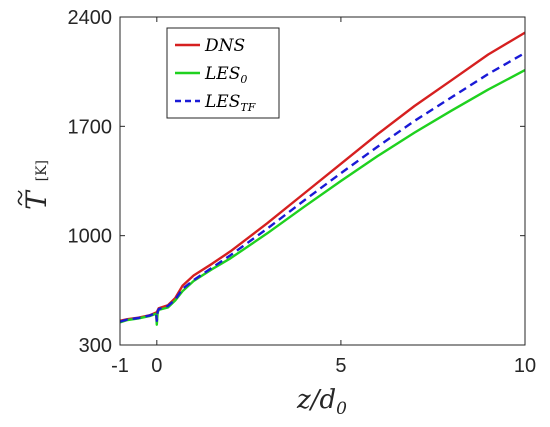 This screenshot has width=550, height=427. Describe the element at coordinates (95, 346) in the screenshot. I see `y-tick-label: 300` at that location.